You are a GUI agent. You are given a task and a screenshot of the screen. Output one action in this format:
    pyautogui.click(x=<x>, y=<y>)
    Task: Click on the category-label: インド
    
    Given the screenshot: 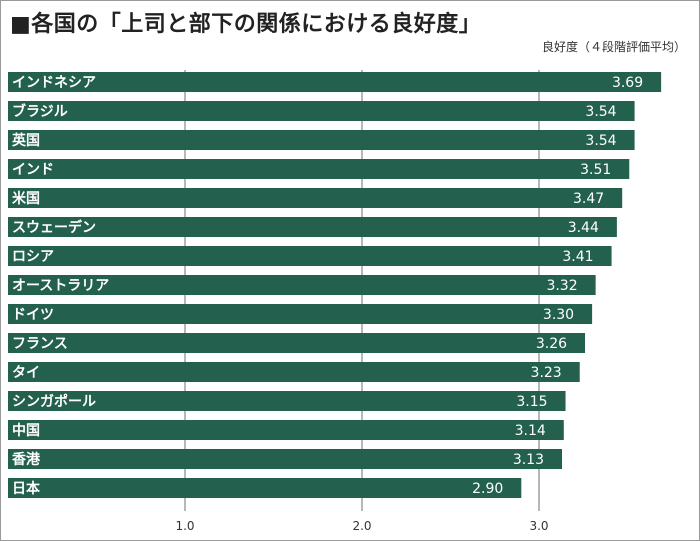 What is the action you would take?
    pyautogui.click(x=33, y=170)
    